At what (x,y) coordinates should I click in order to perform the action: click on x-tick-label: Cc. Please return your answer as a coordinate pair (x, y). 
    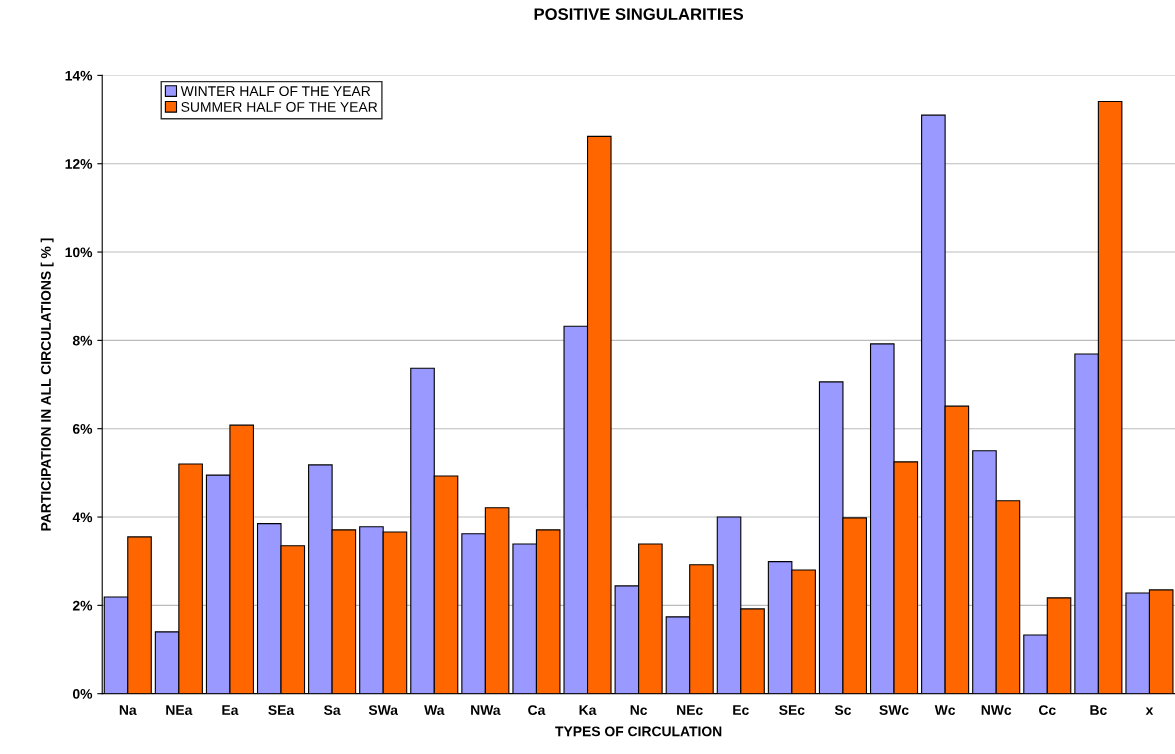
    Looking at the image, I should click on (1047, 710).